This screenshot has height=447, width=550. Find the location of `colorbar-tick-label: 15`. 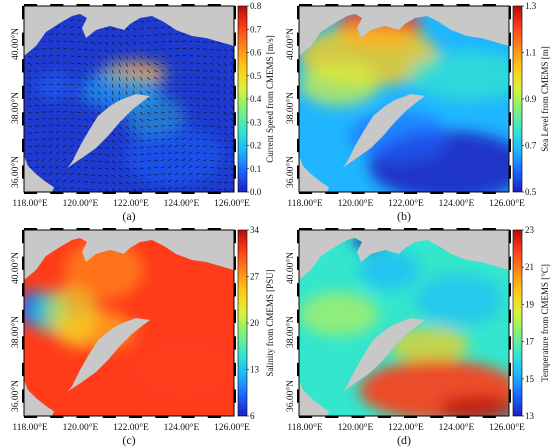

colorbar-tick-label: 15 is located at coordinates (530, 379).